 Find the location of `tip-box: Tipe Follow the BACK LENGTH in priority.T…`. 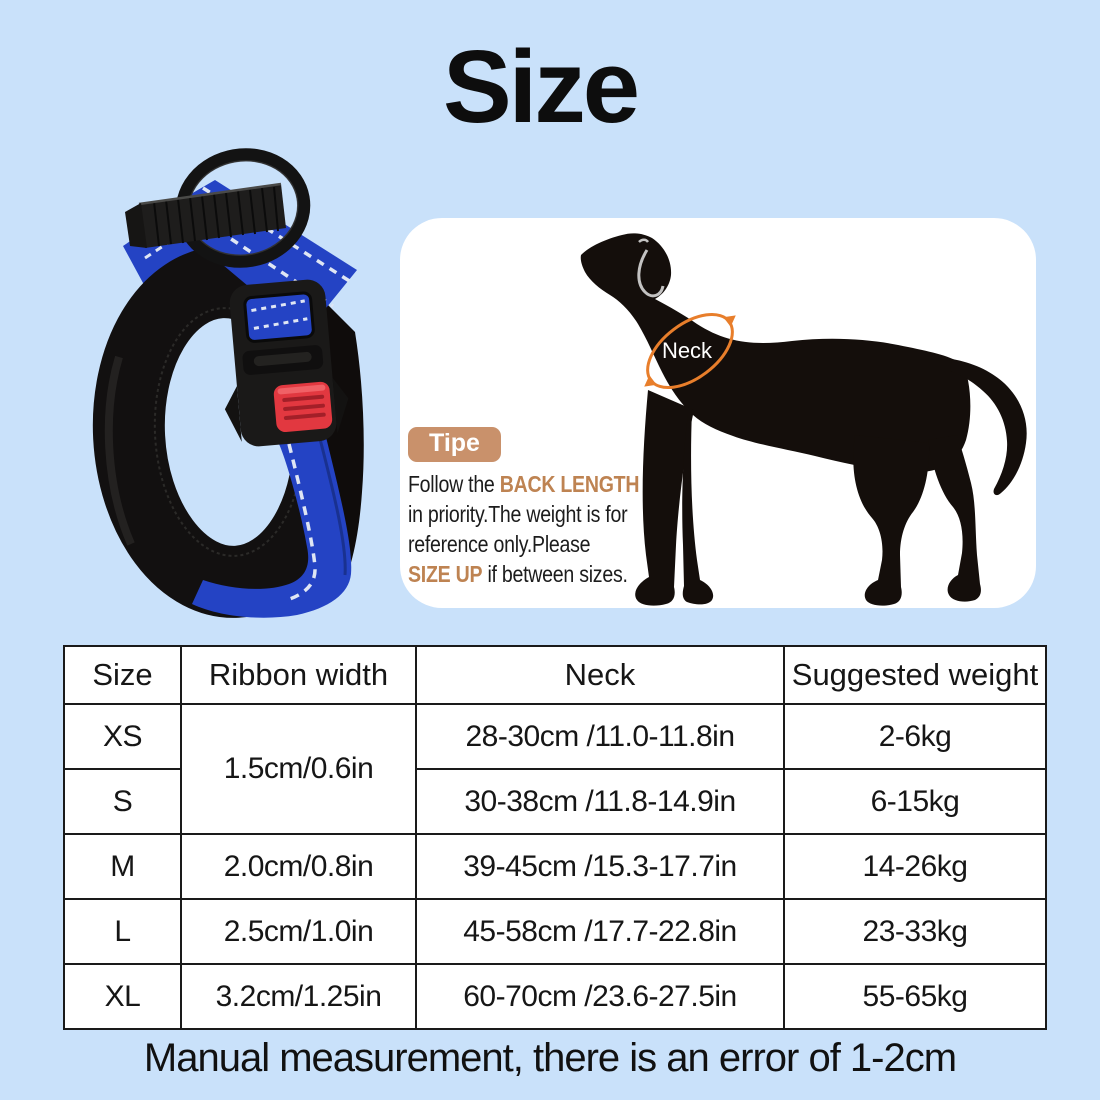

tip-box: Tipe Follow the BACK LENGTH in priority.T… is located at coordinates (558, 508).